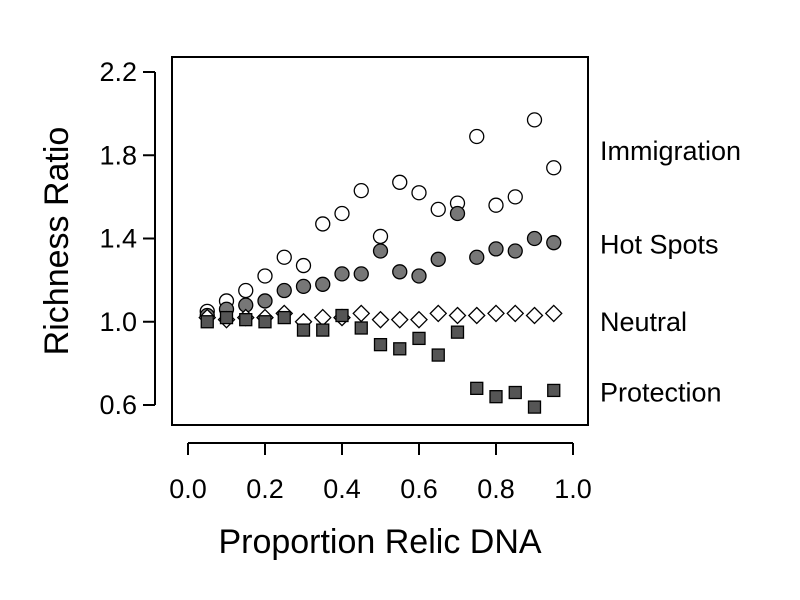 The height and width of the screenshot is (600, 800). Describe the element at coordinates (118, 72) in the screenshot. I see `y-tick-label: 2.2` at that location.